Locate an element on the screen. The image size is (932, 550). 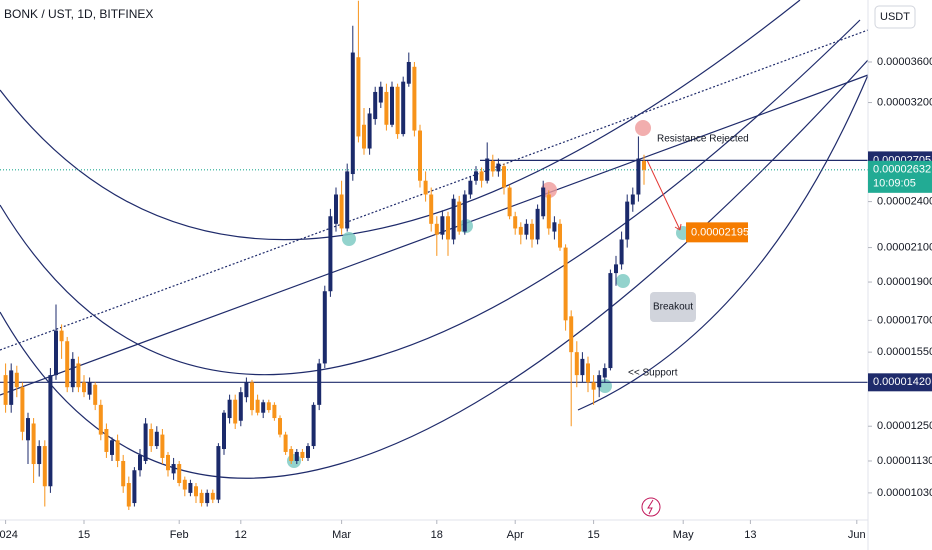
last-price-tag is located at coordinates (900, 176).